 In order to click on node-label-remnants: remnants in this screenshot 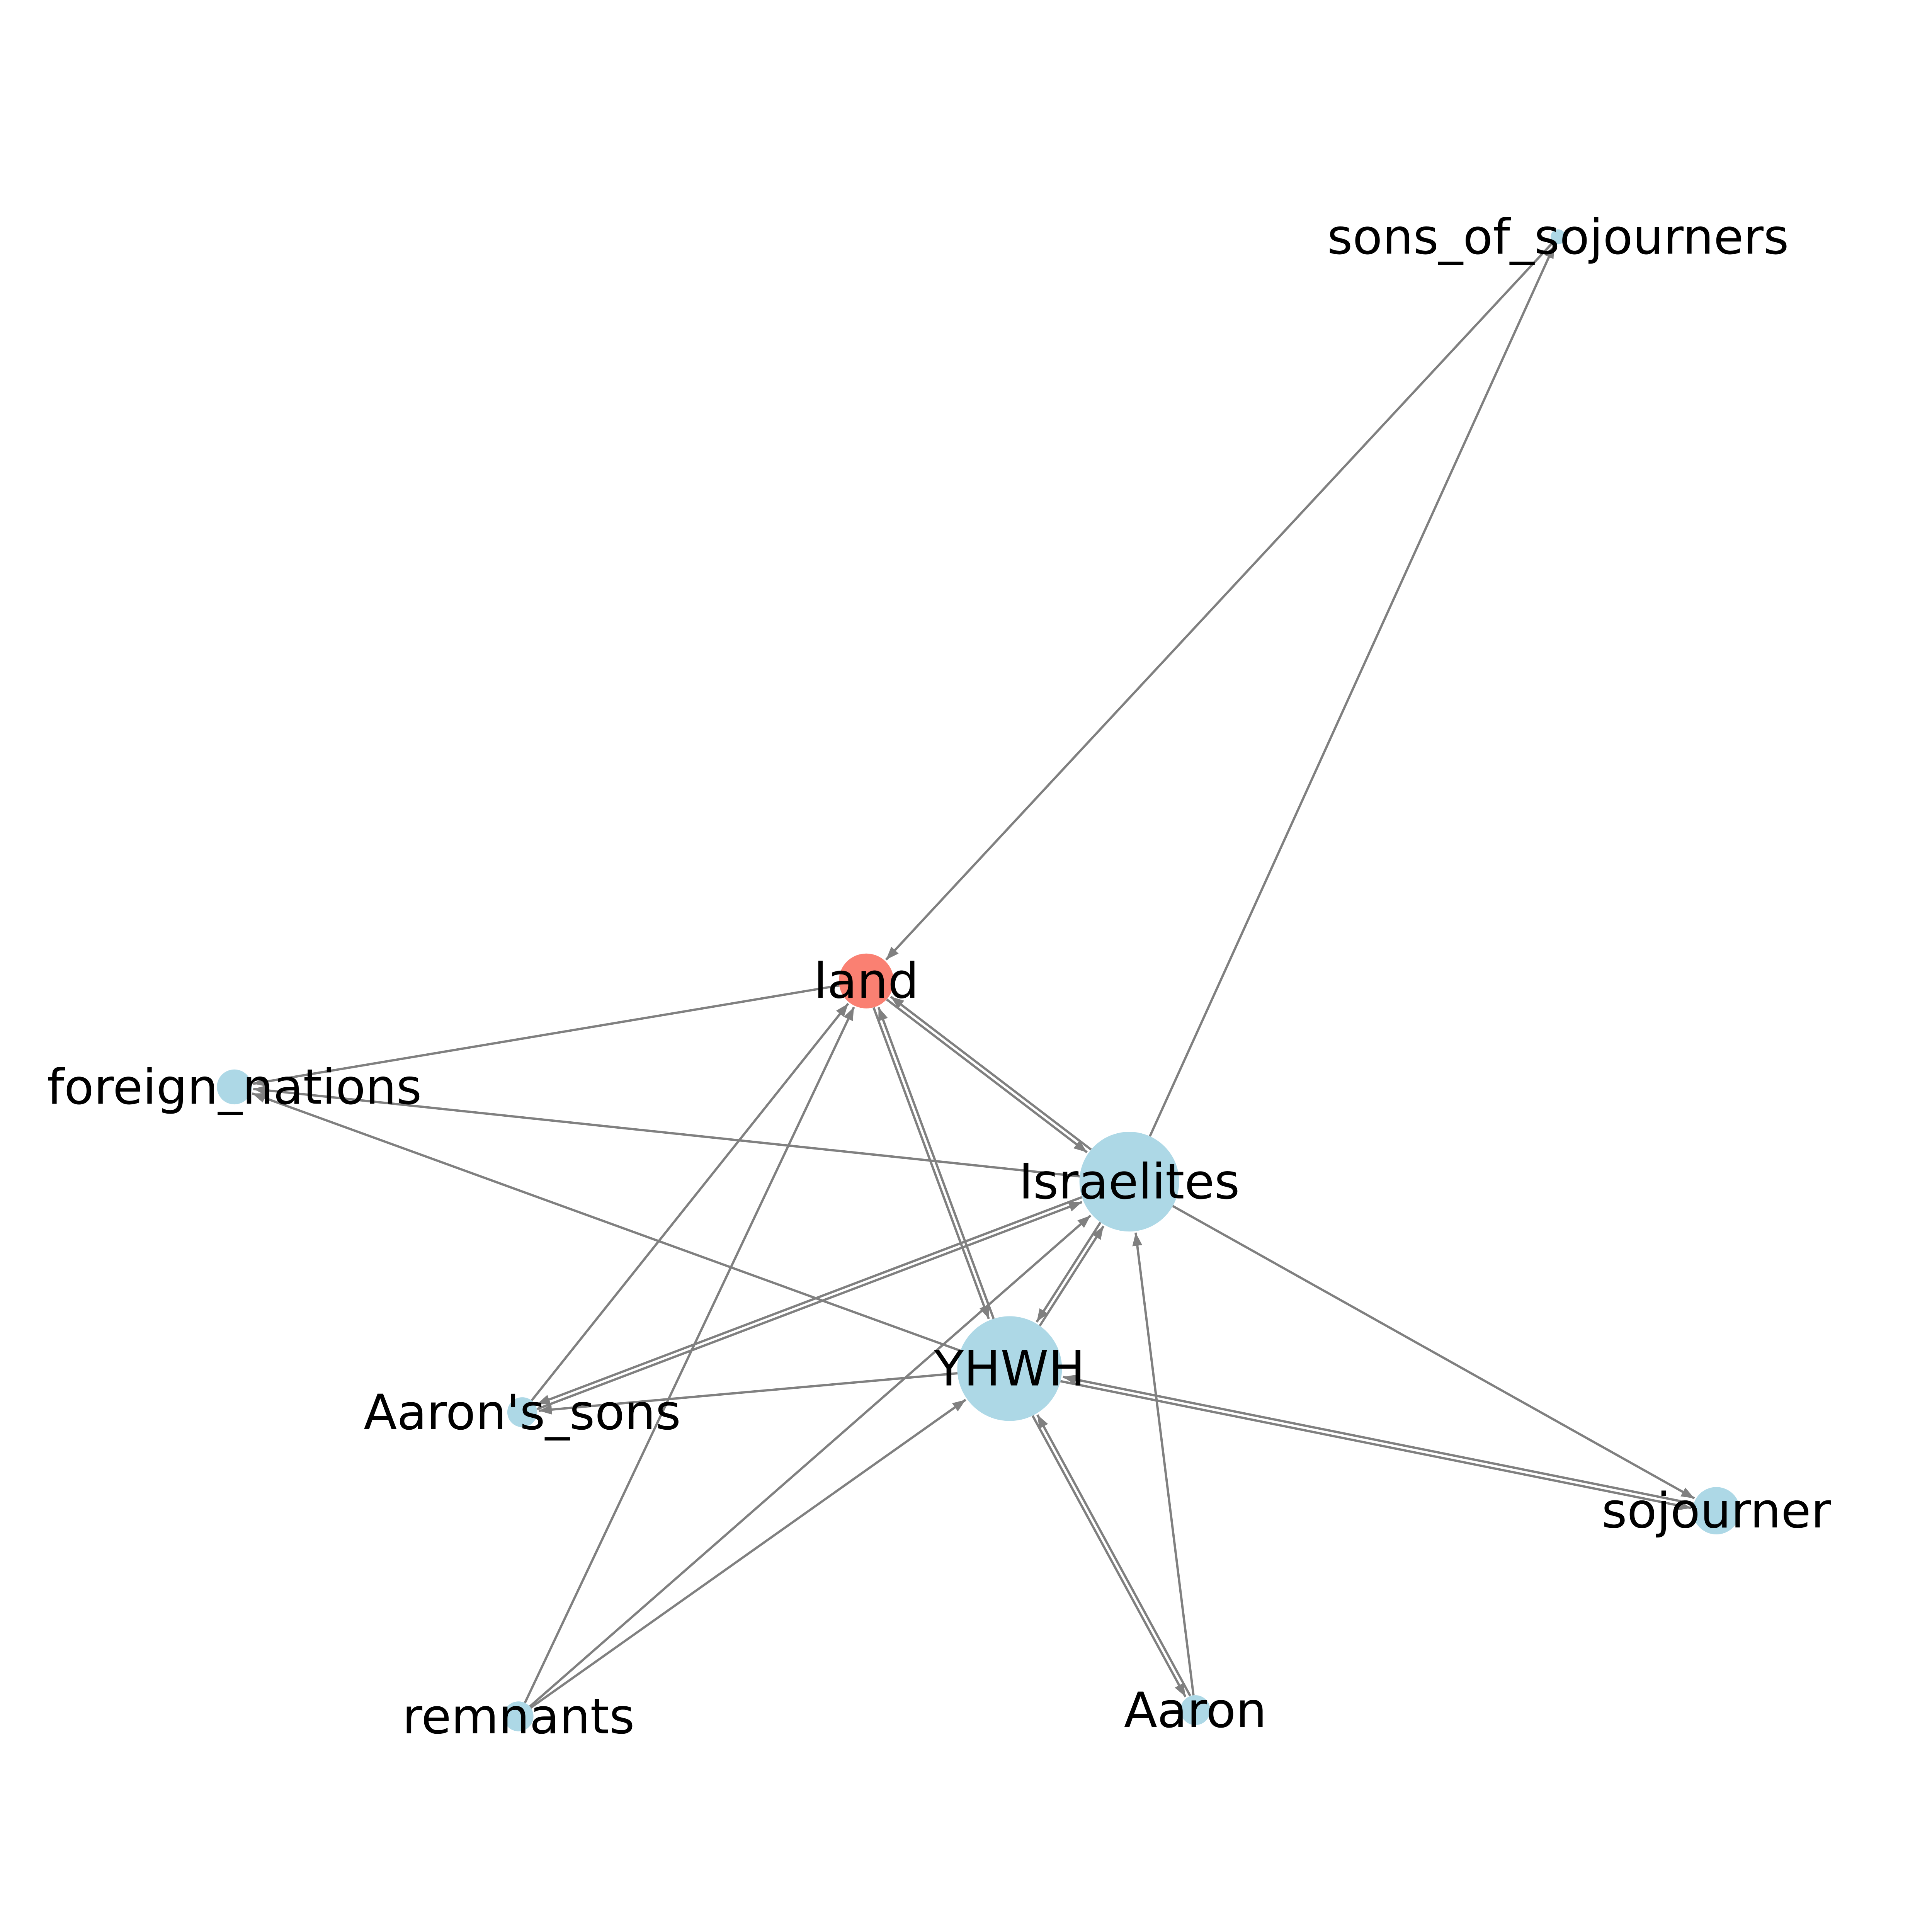, I will do `click(518, 1716)`.